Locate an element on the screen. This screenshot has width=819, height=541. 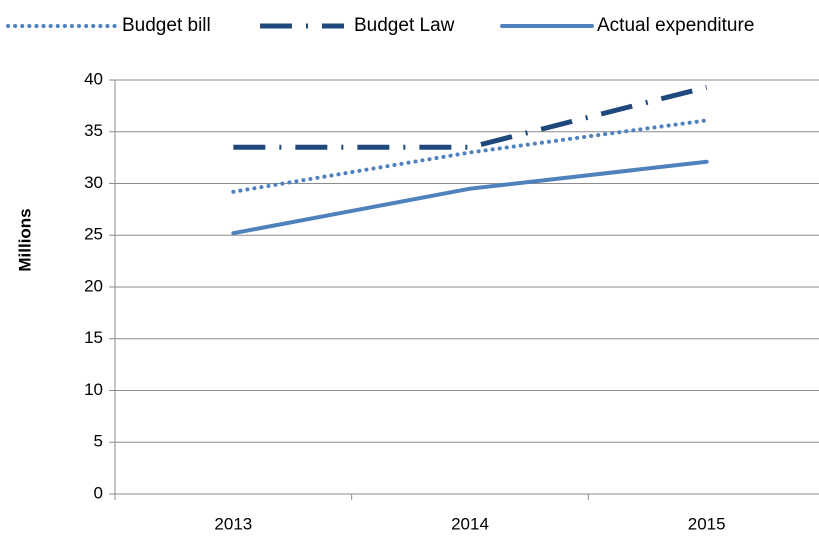
x-tick-label: 2015 is located at coordinates (707, 523).